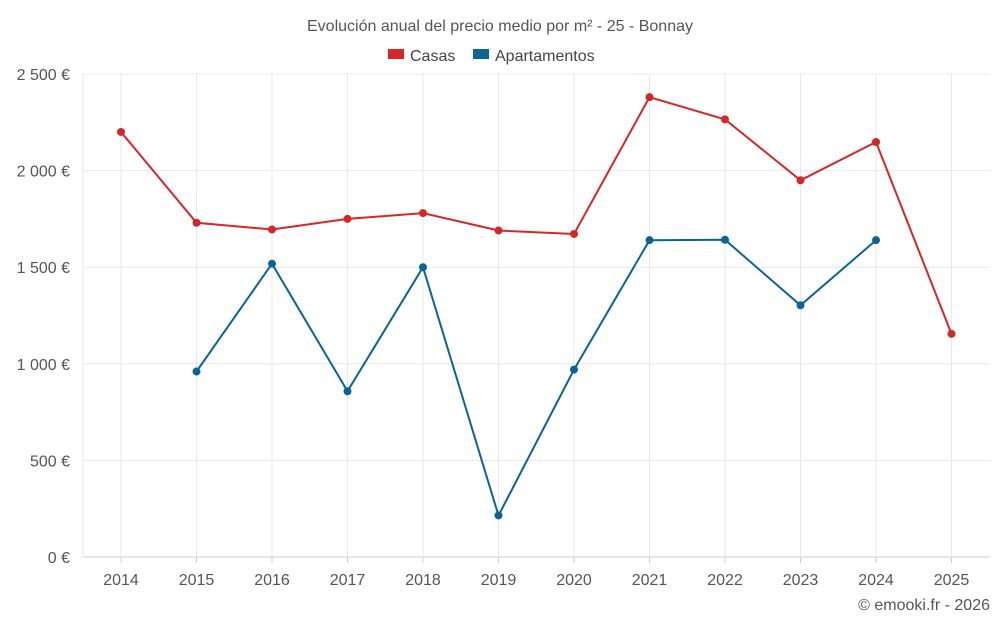 This screenshot has width=1000, height=625. I want to click on data-point-casas-2016, so click(272, 229).